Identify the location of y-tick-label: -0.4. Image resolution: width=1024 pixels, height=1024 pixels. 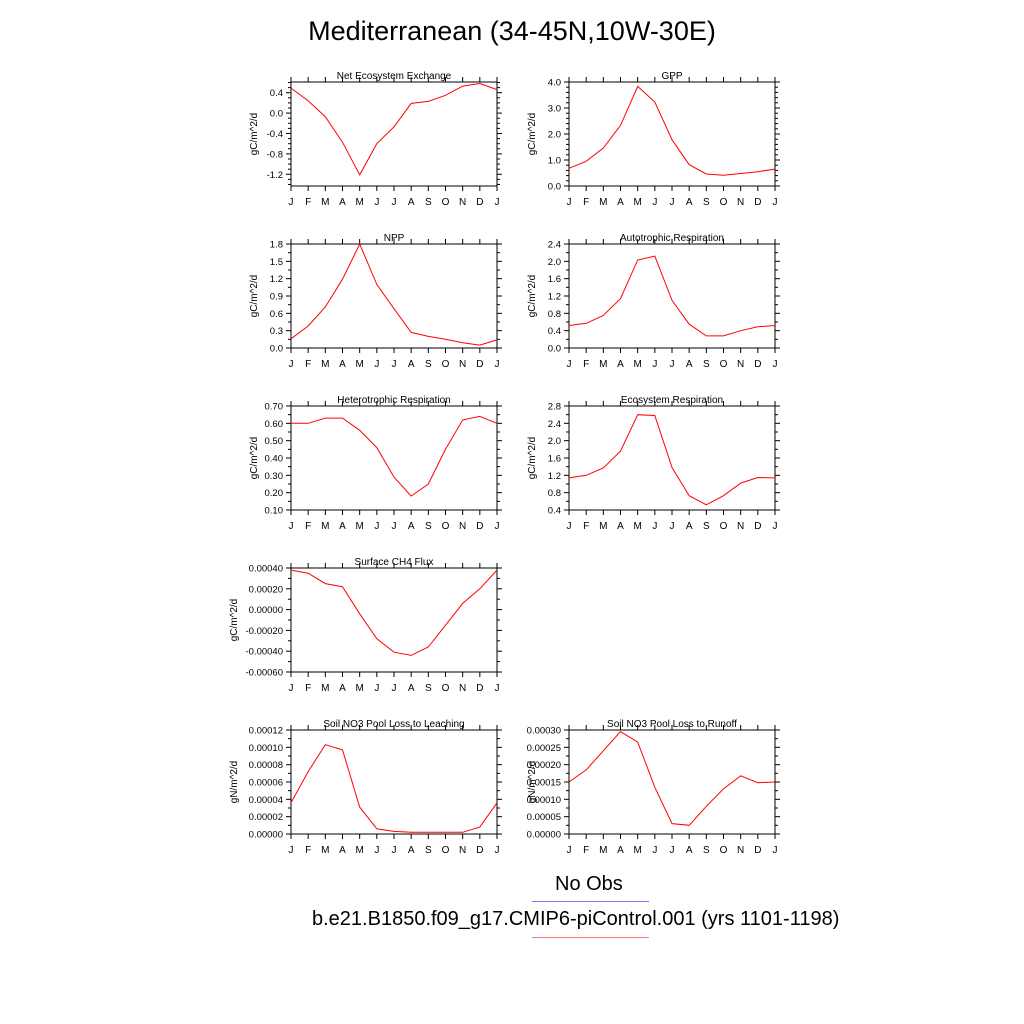
(275, 134).